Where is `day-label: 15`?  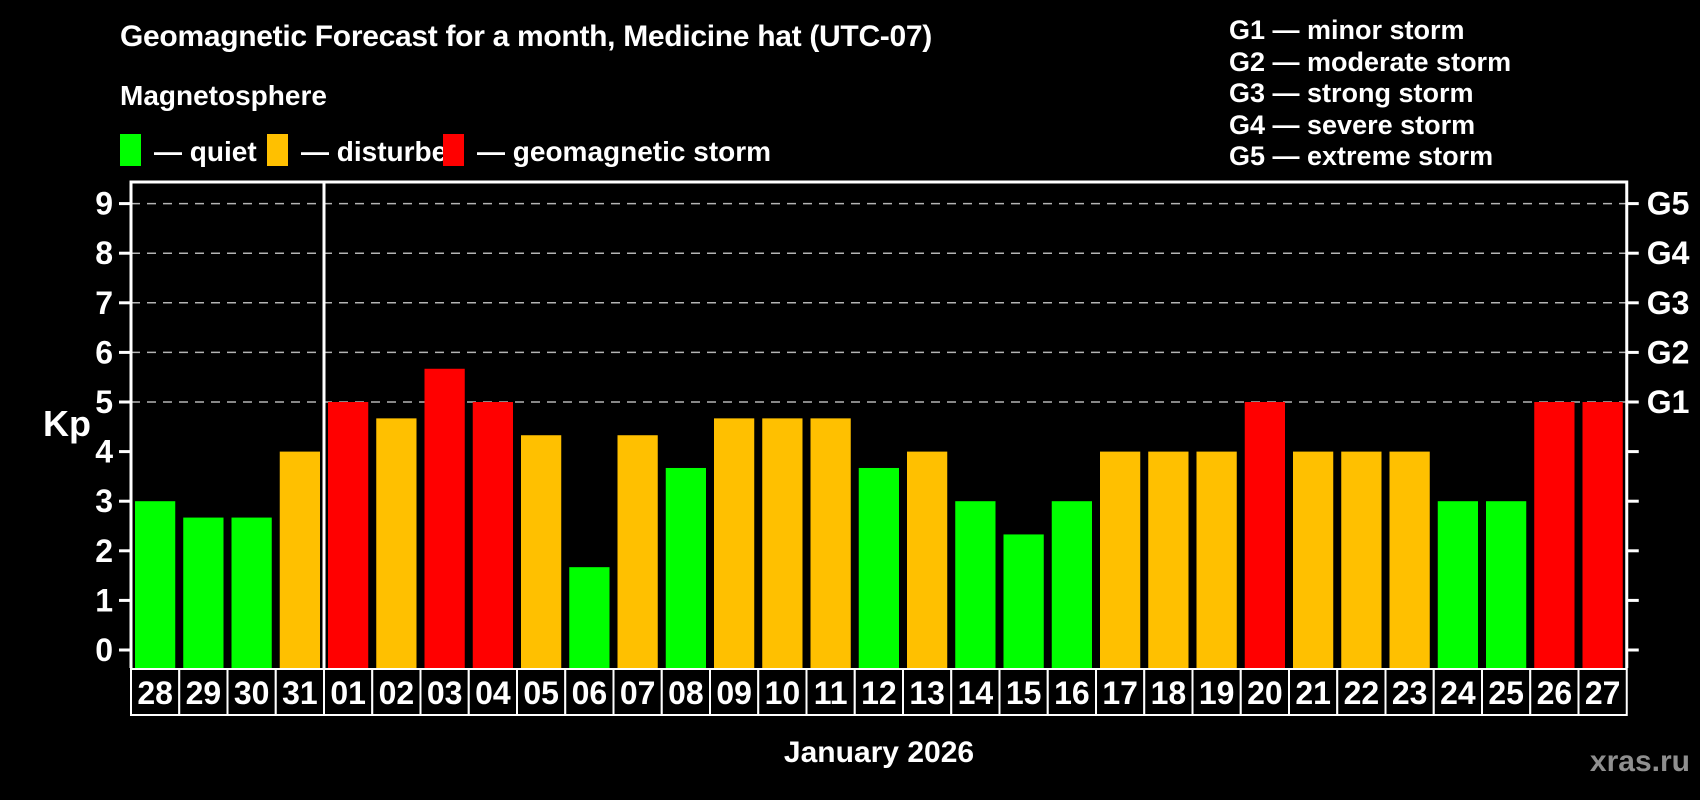 day-label: 15 is located at coordinates (1024, 693).